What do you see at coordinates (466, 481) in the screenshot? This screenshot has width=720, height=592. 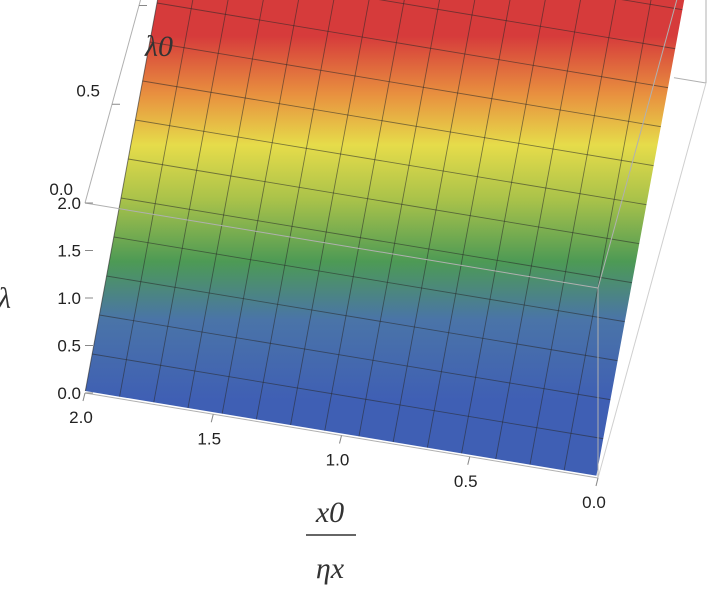 I see `x-tick-label: 0.5` at bounding box center [466, 481].